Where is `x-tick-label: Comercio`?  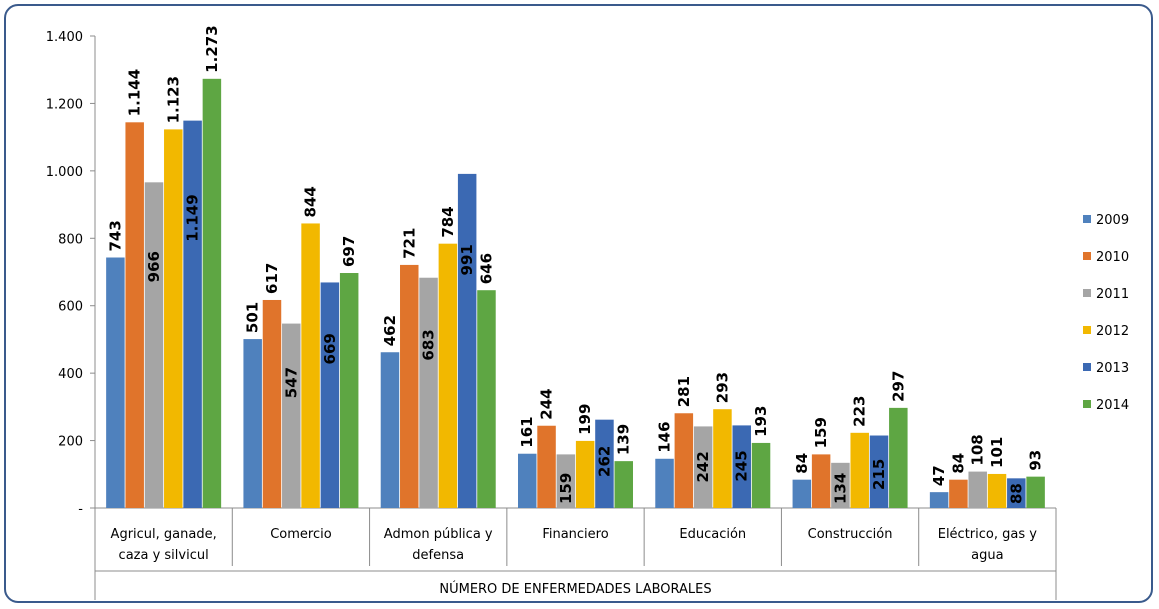
x-tick-label: Comercio is located at coordinates (301, 534).